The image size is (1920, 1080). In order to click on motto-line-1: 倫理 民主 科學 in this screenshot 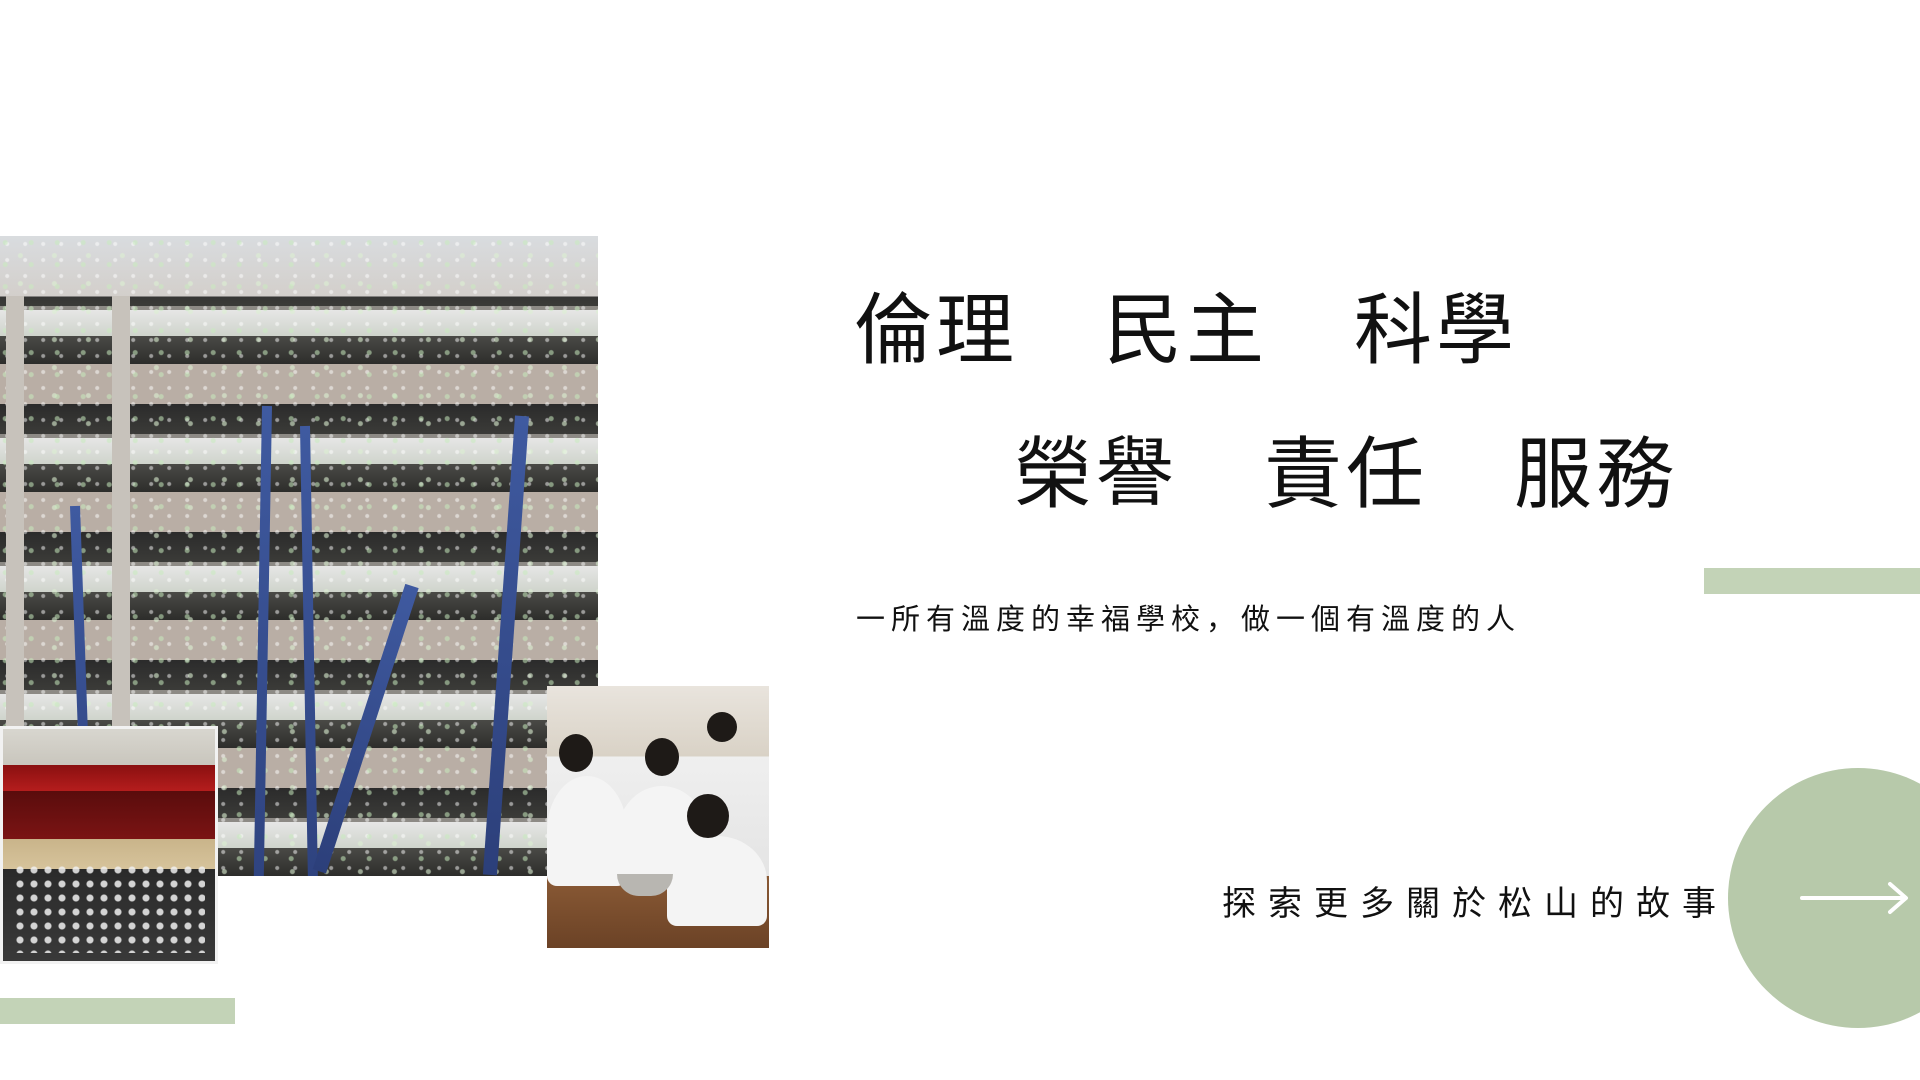, I will do `click(1186, 324)`.